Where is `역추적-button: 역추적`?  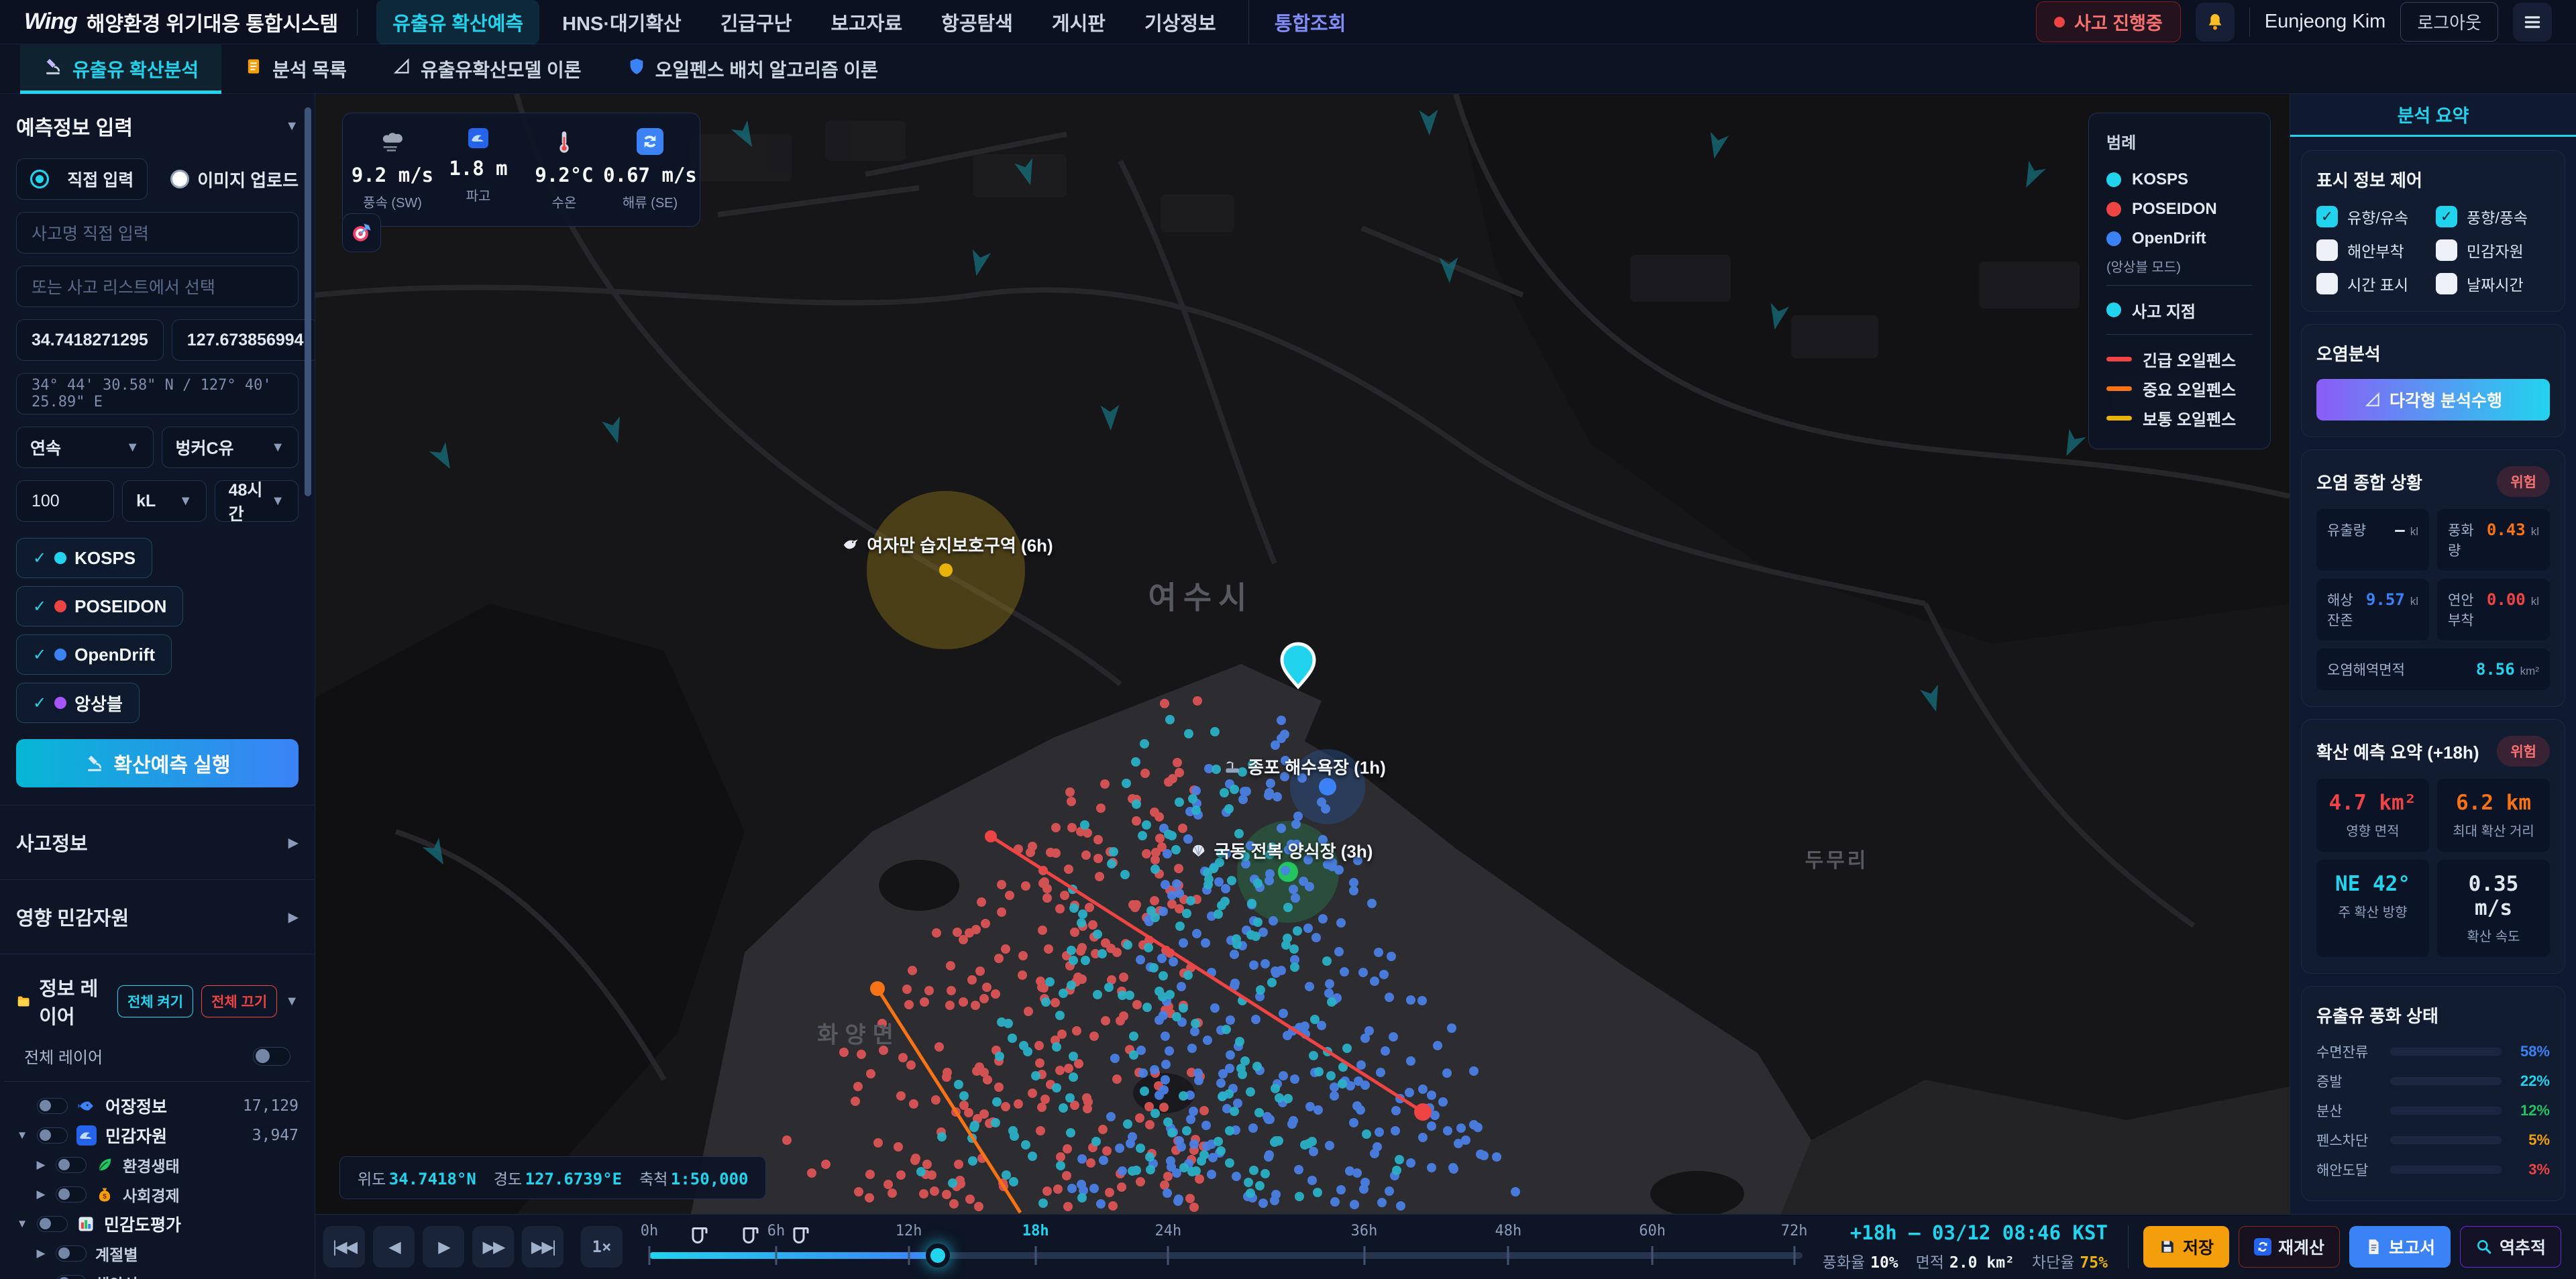 역추적-button: 역추적 is located at coordinates (2510, 1247).